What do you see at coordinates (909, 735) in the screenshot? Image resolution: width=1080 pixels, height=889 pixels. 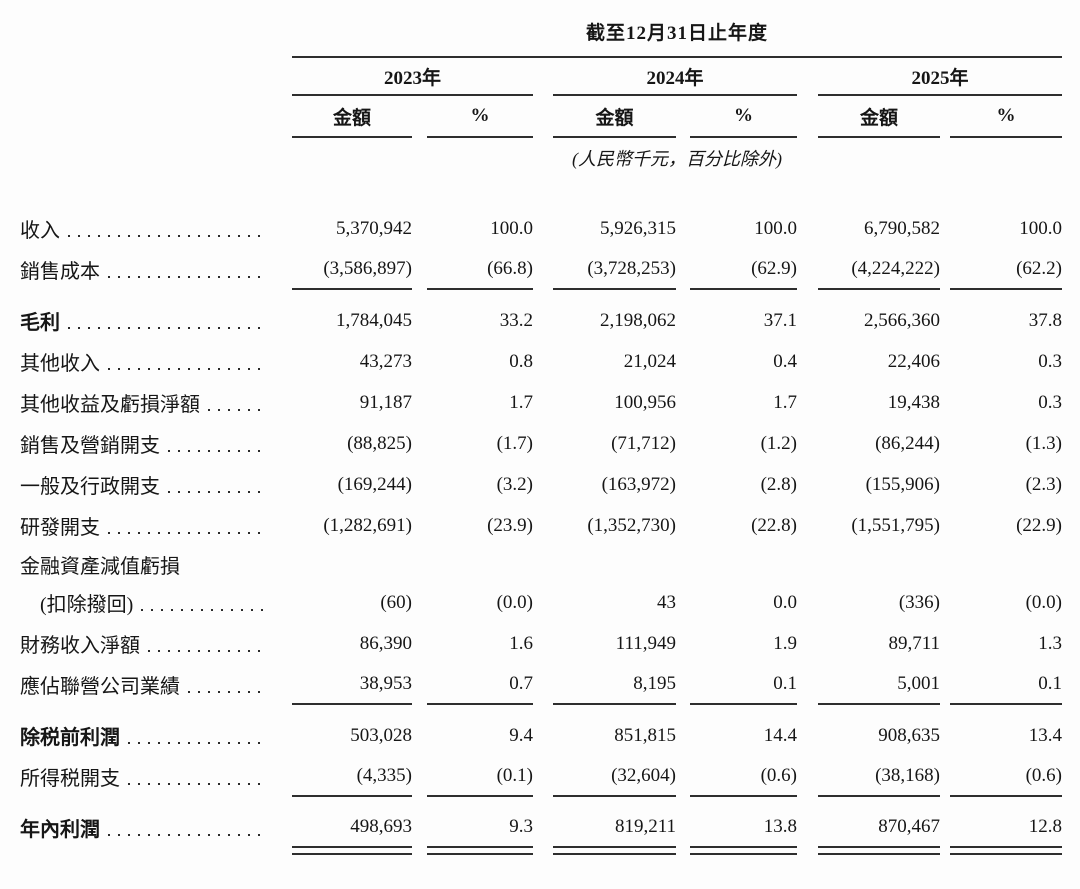 I see `amount-cell: 908,635` at bounding box center [909, 735].